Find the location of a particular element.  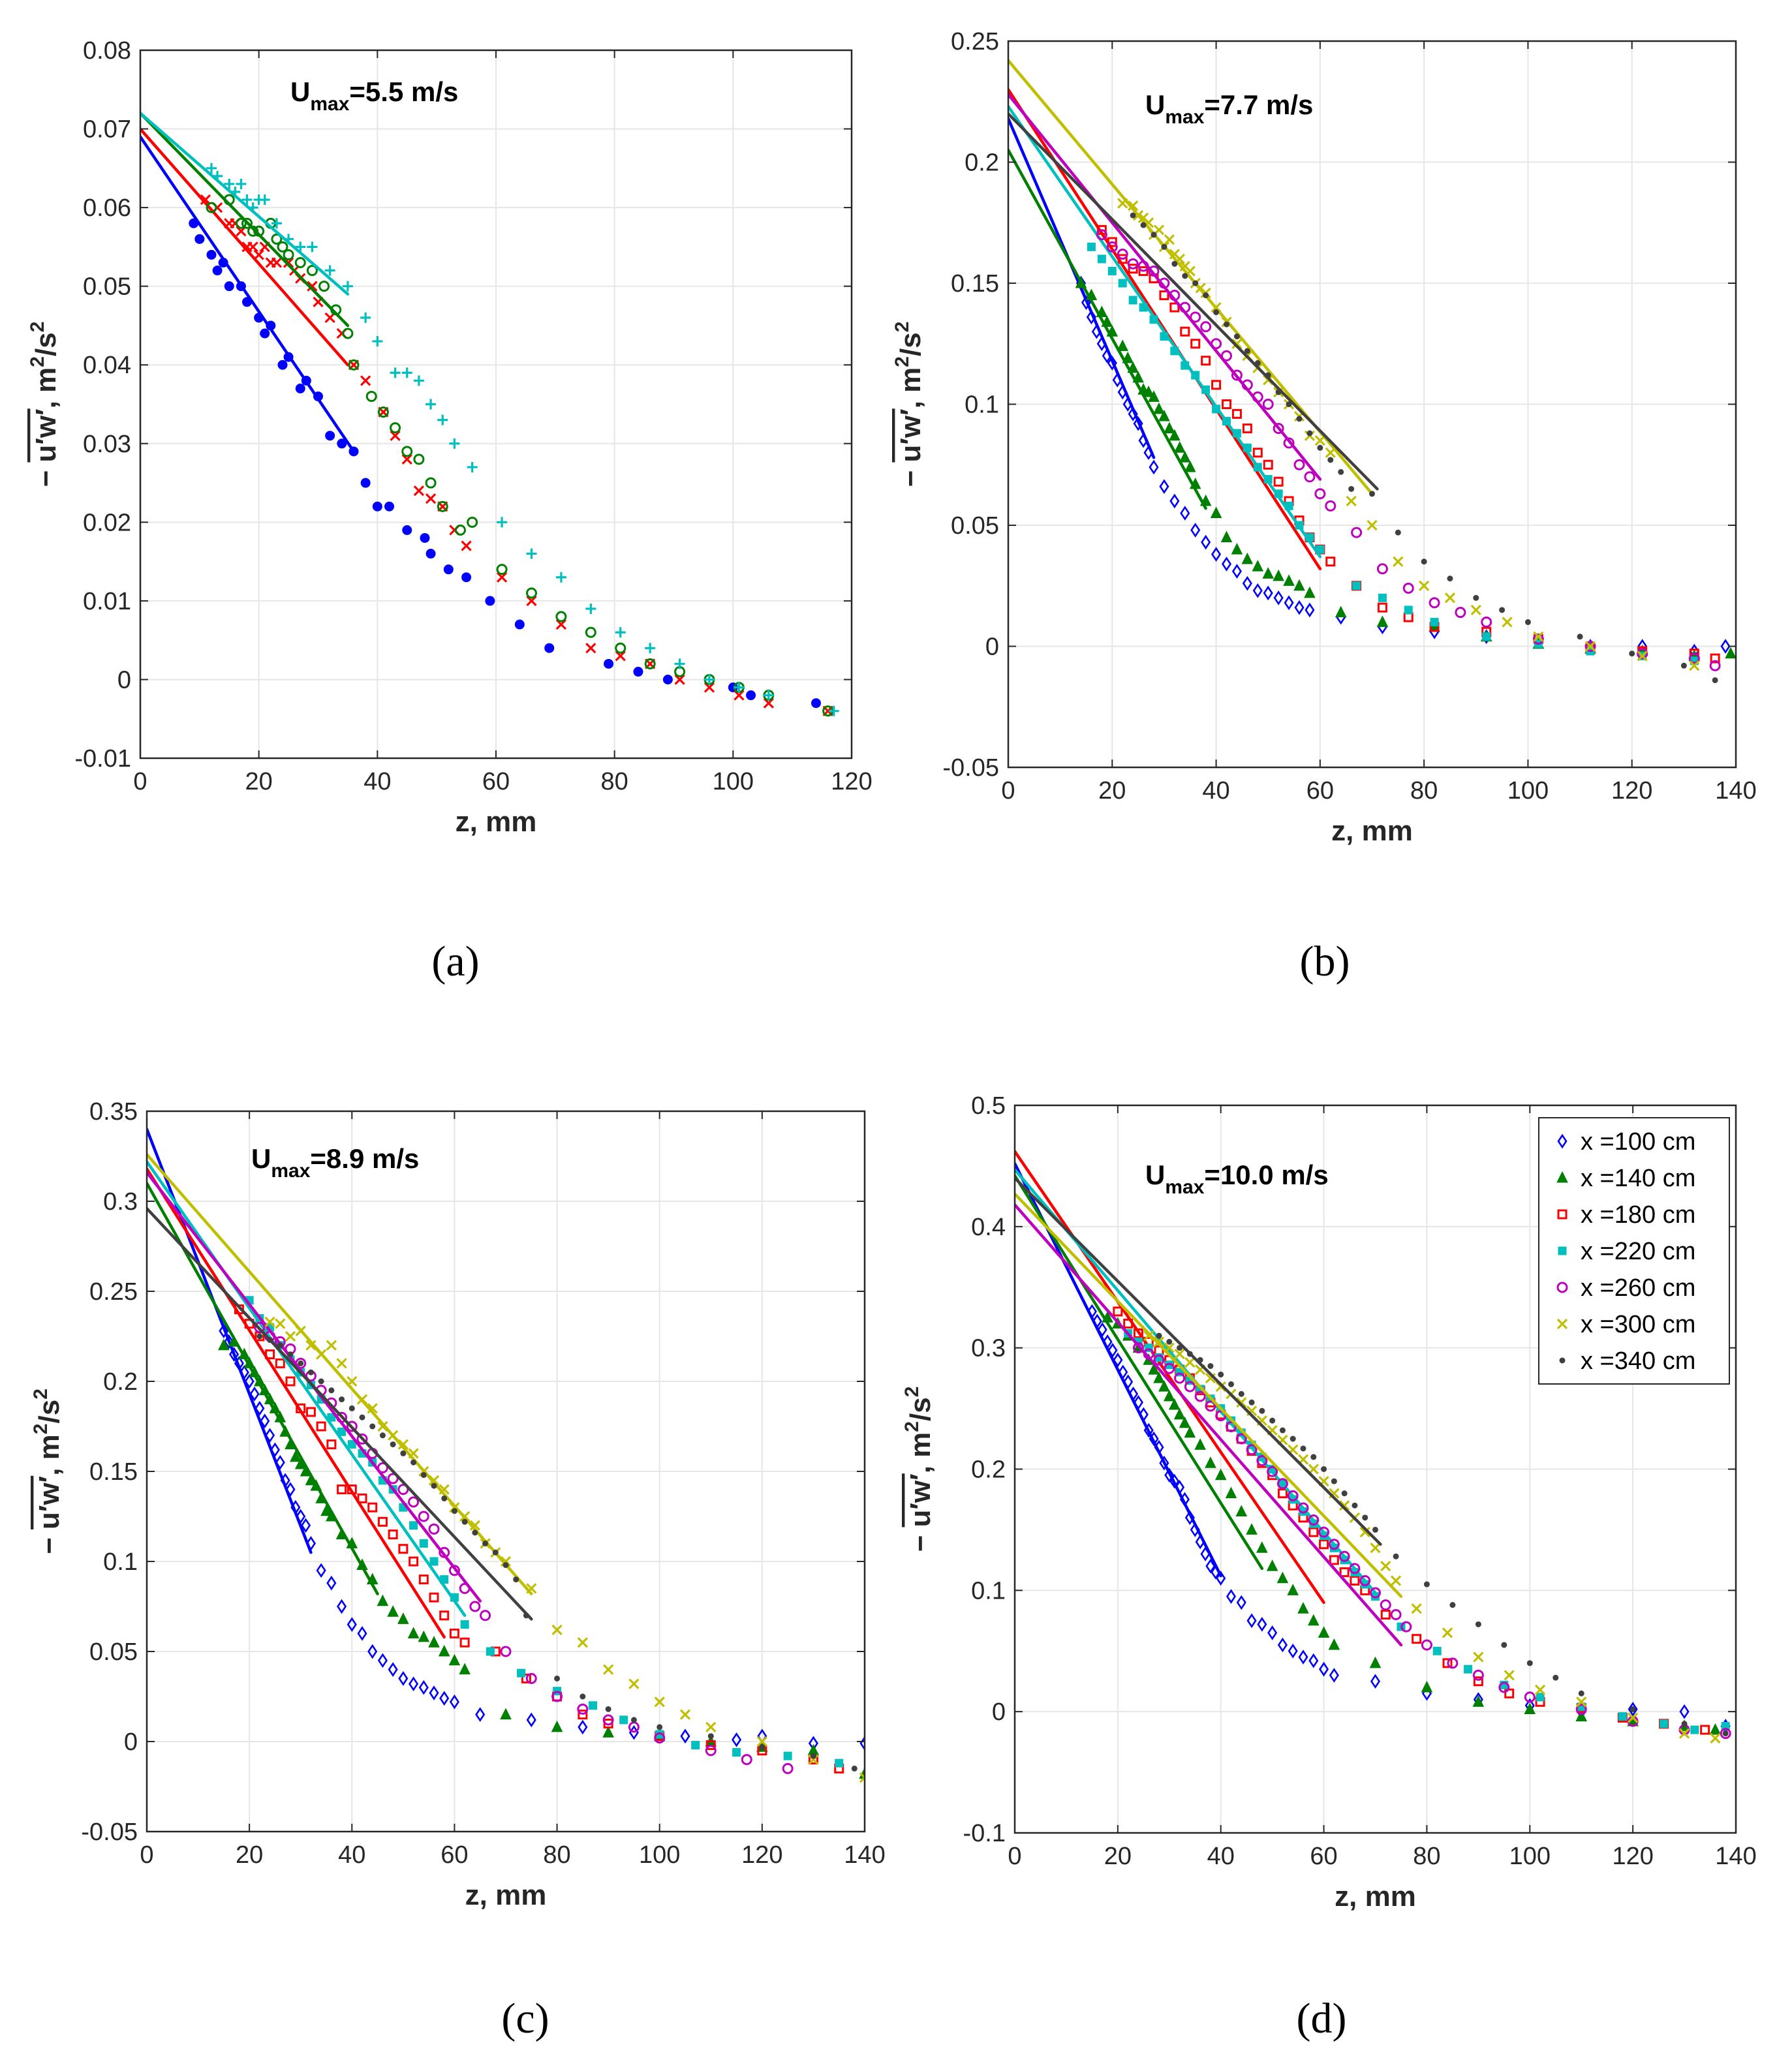

y-axis-label: − u′w′, m2/s2 is located at coordinates (47, 1471).